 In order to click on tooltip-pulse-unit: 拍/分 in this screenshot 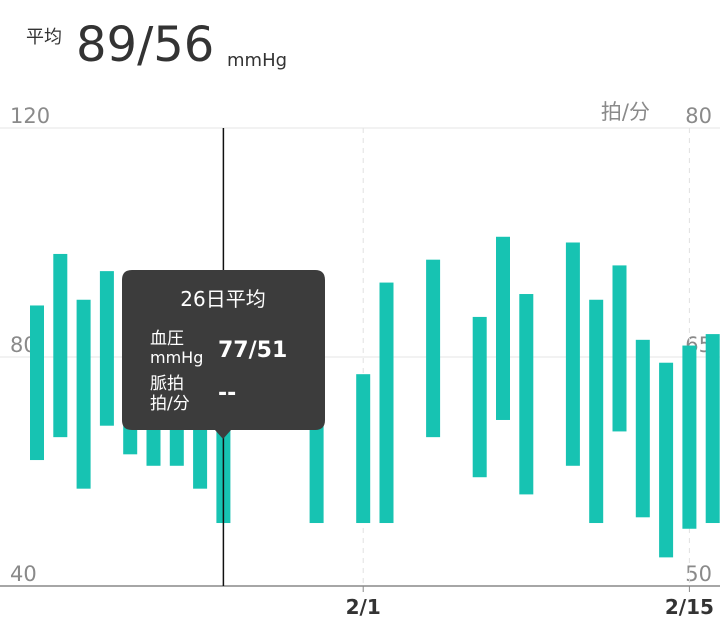, I will do `click(170, 404)`.